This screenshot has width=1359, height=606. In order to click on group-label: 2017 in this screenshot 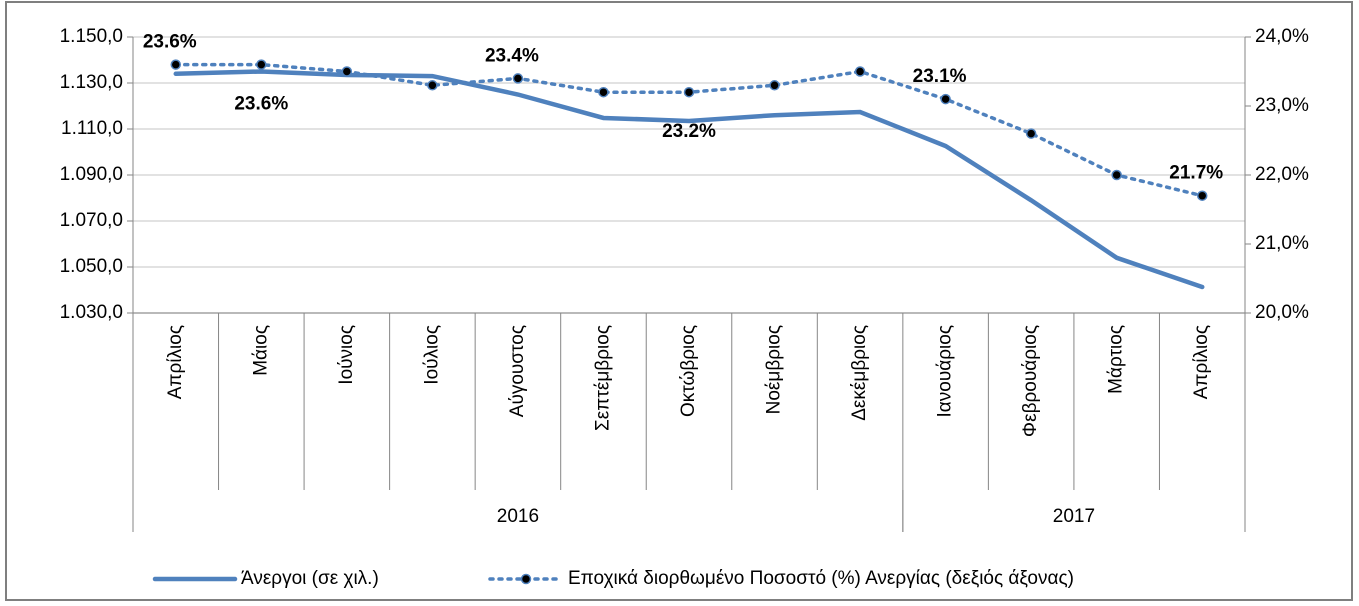, I will do `click(1074, 516)`.